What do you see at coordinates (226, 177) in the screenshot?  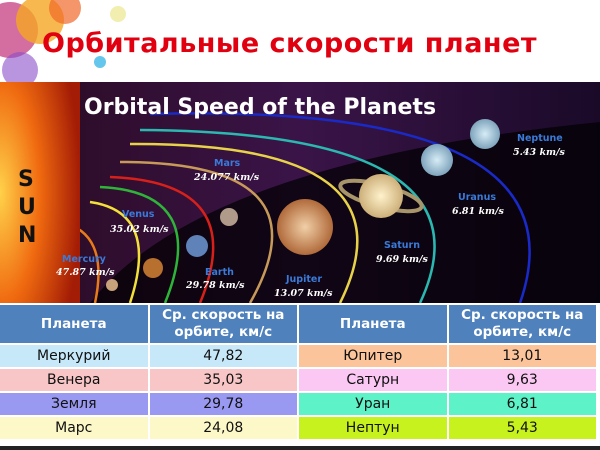 I see `speed-mars: 24.077 km/s` at bounding box center [226, 177].